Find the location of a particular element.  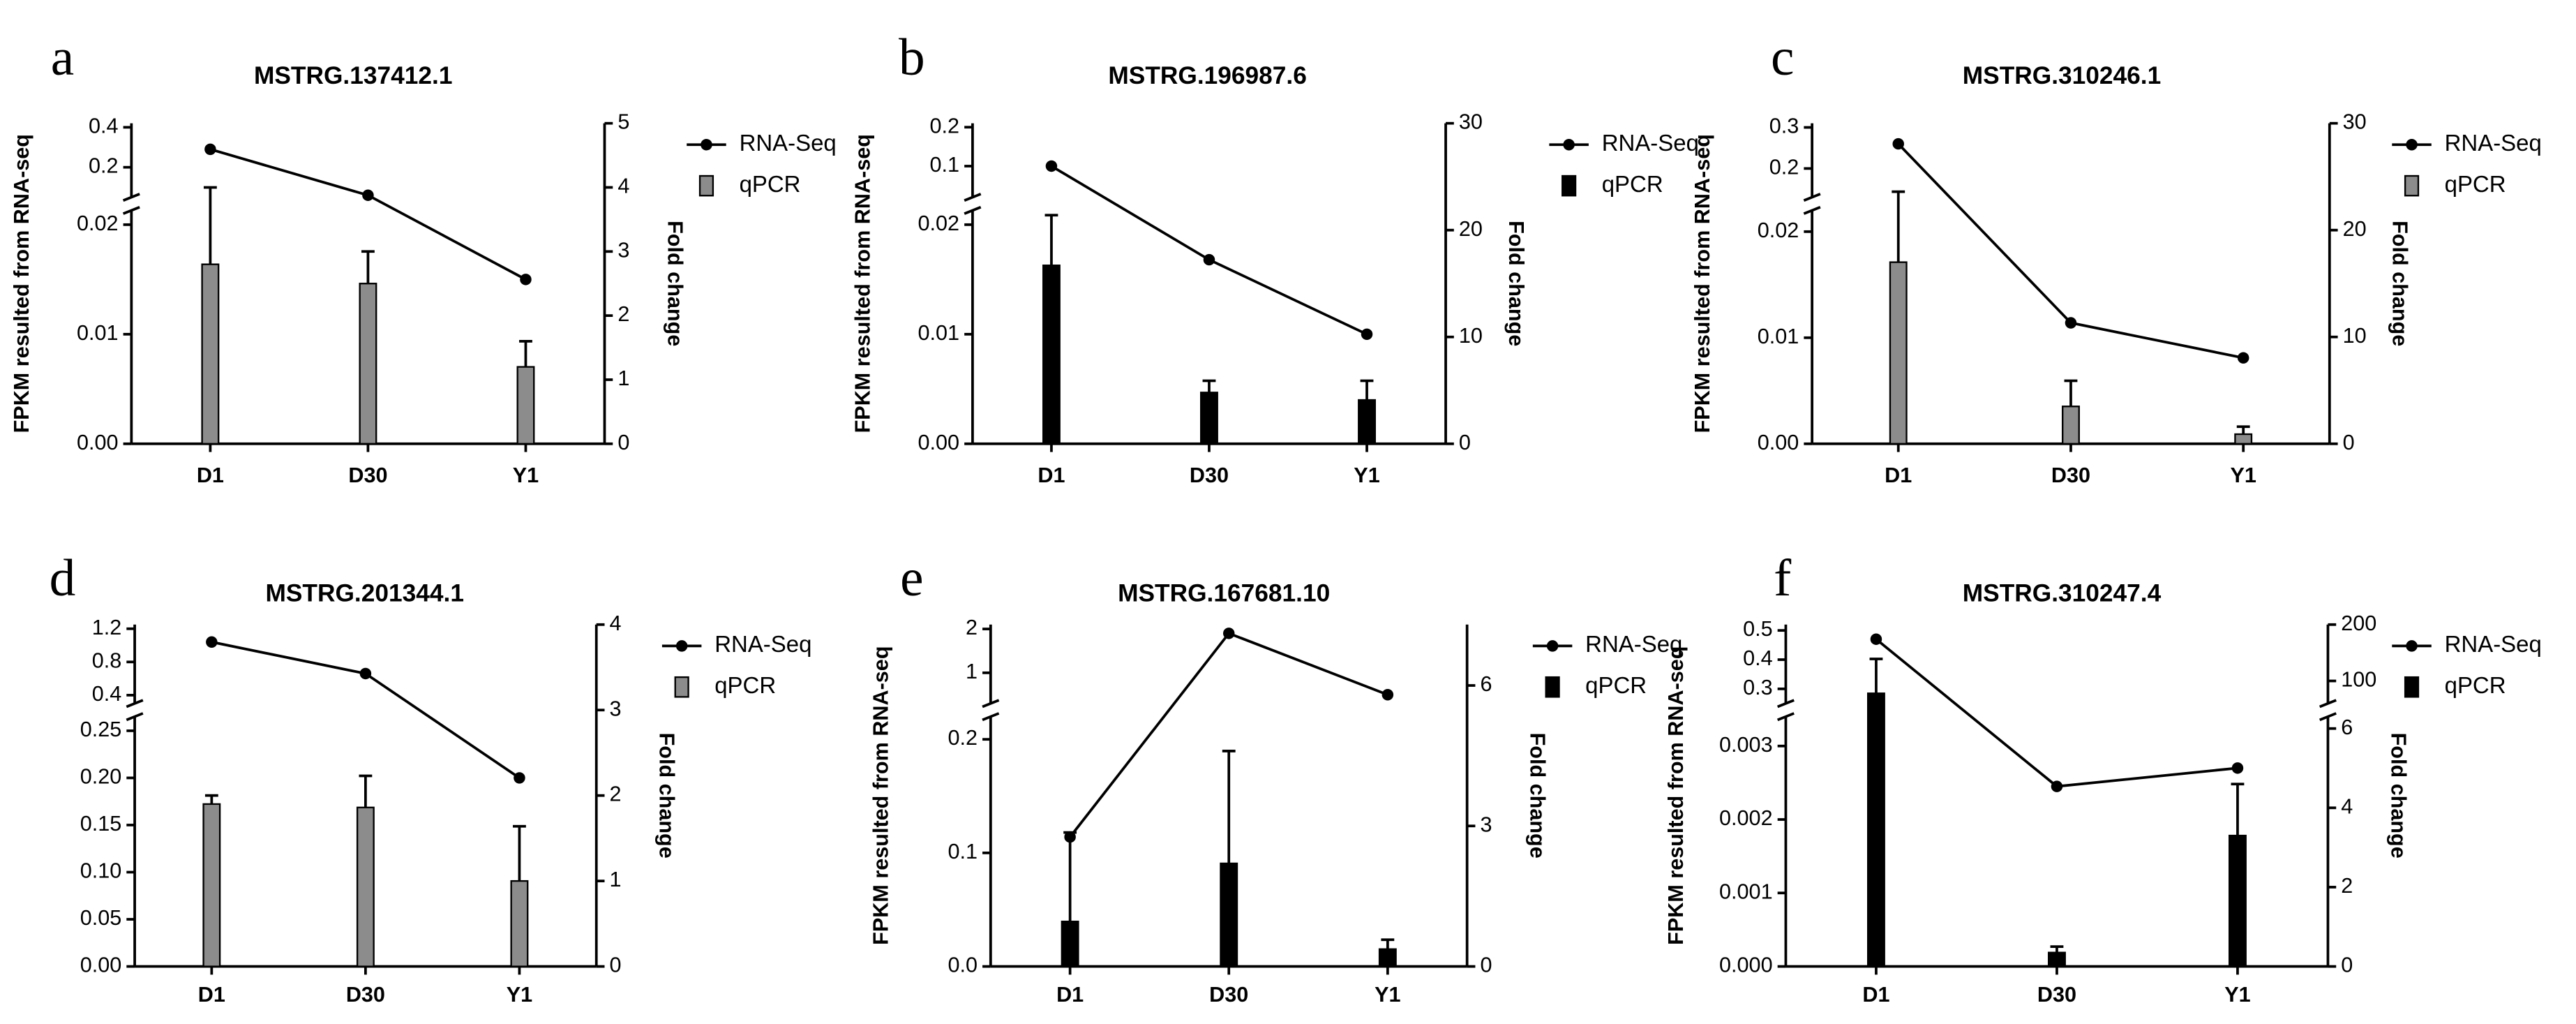

y-tick-label: 0.5 is located at coordinates (1758, 629).